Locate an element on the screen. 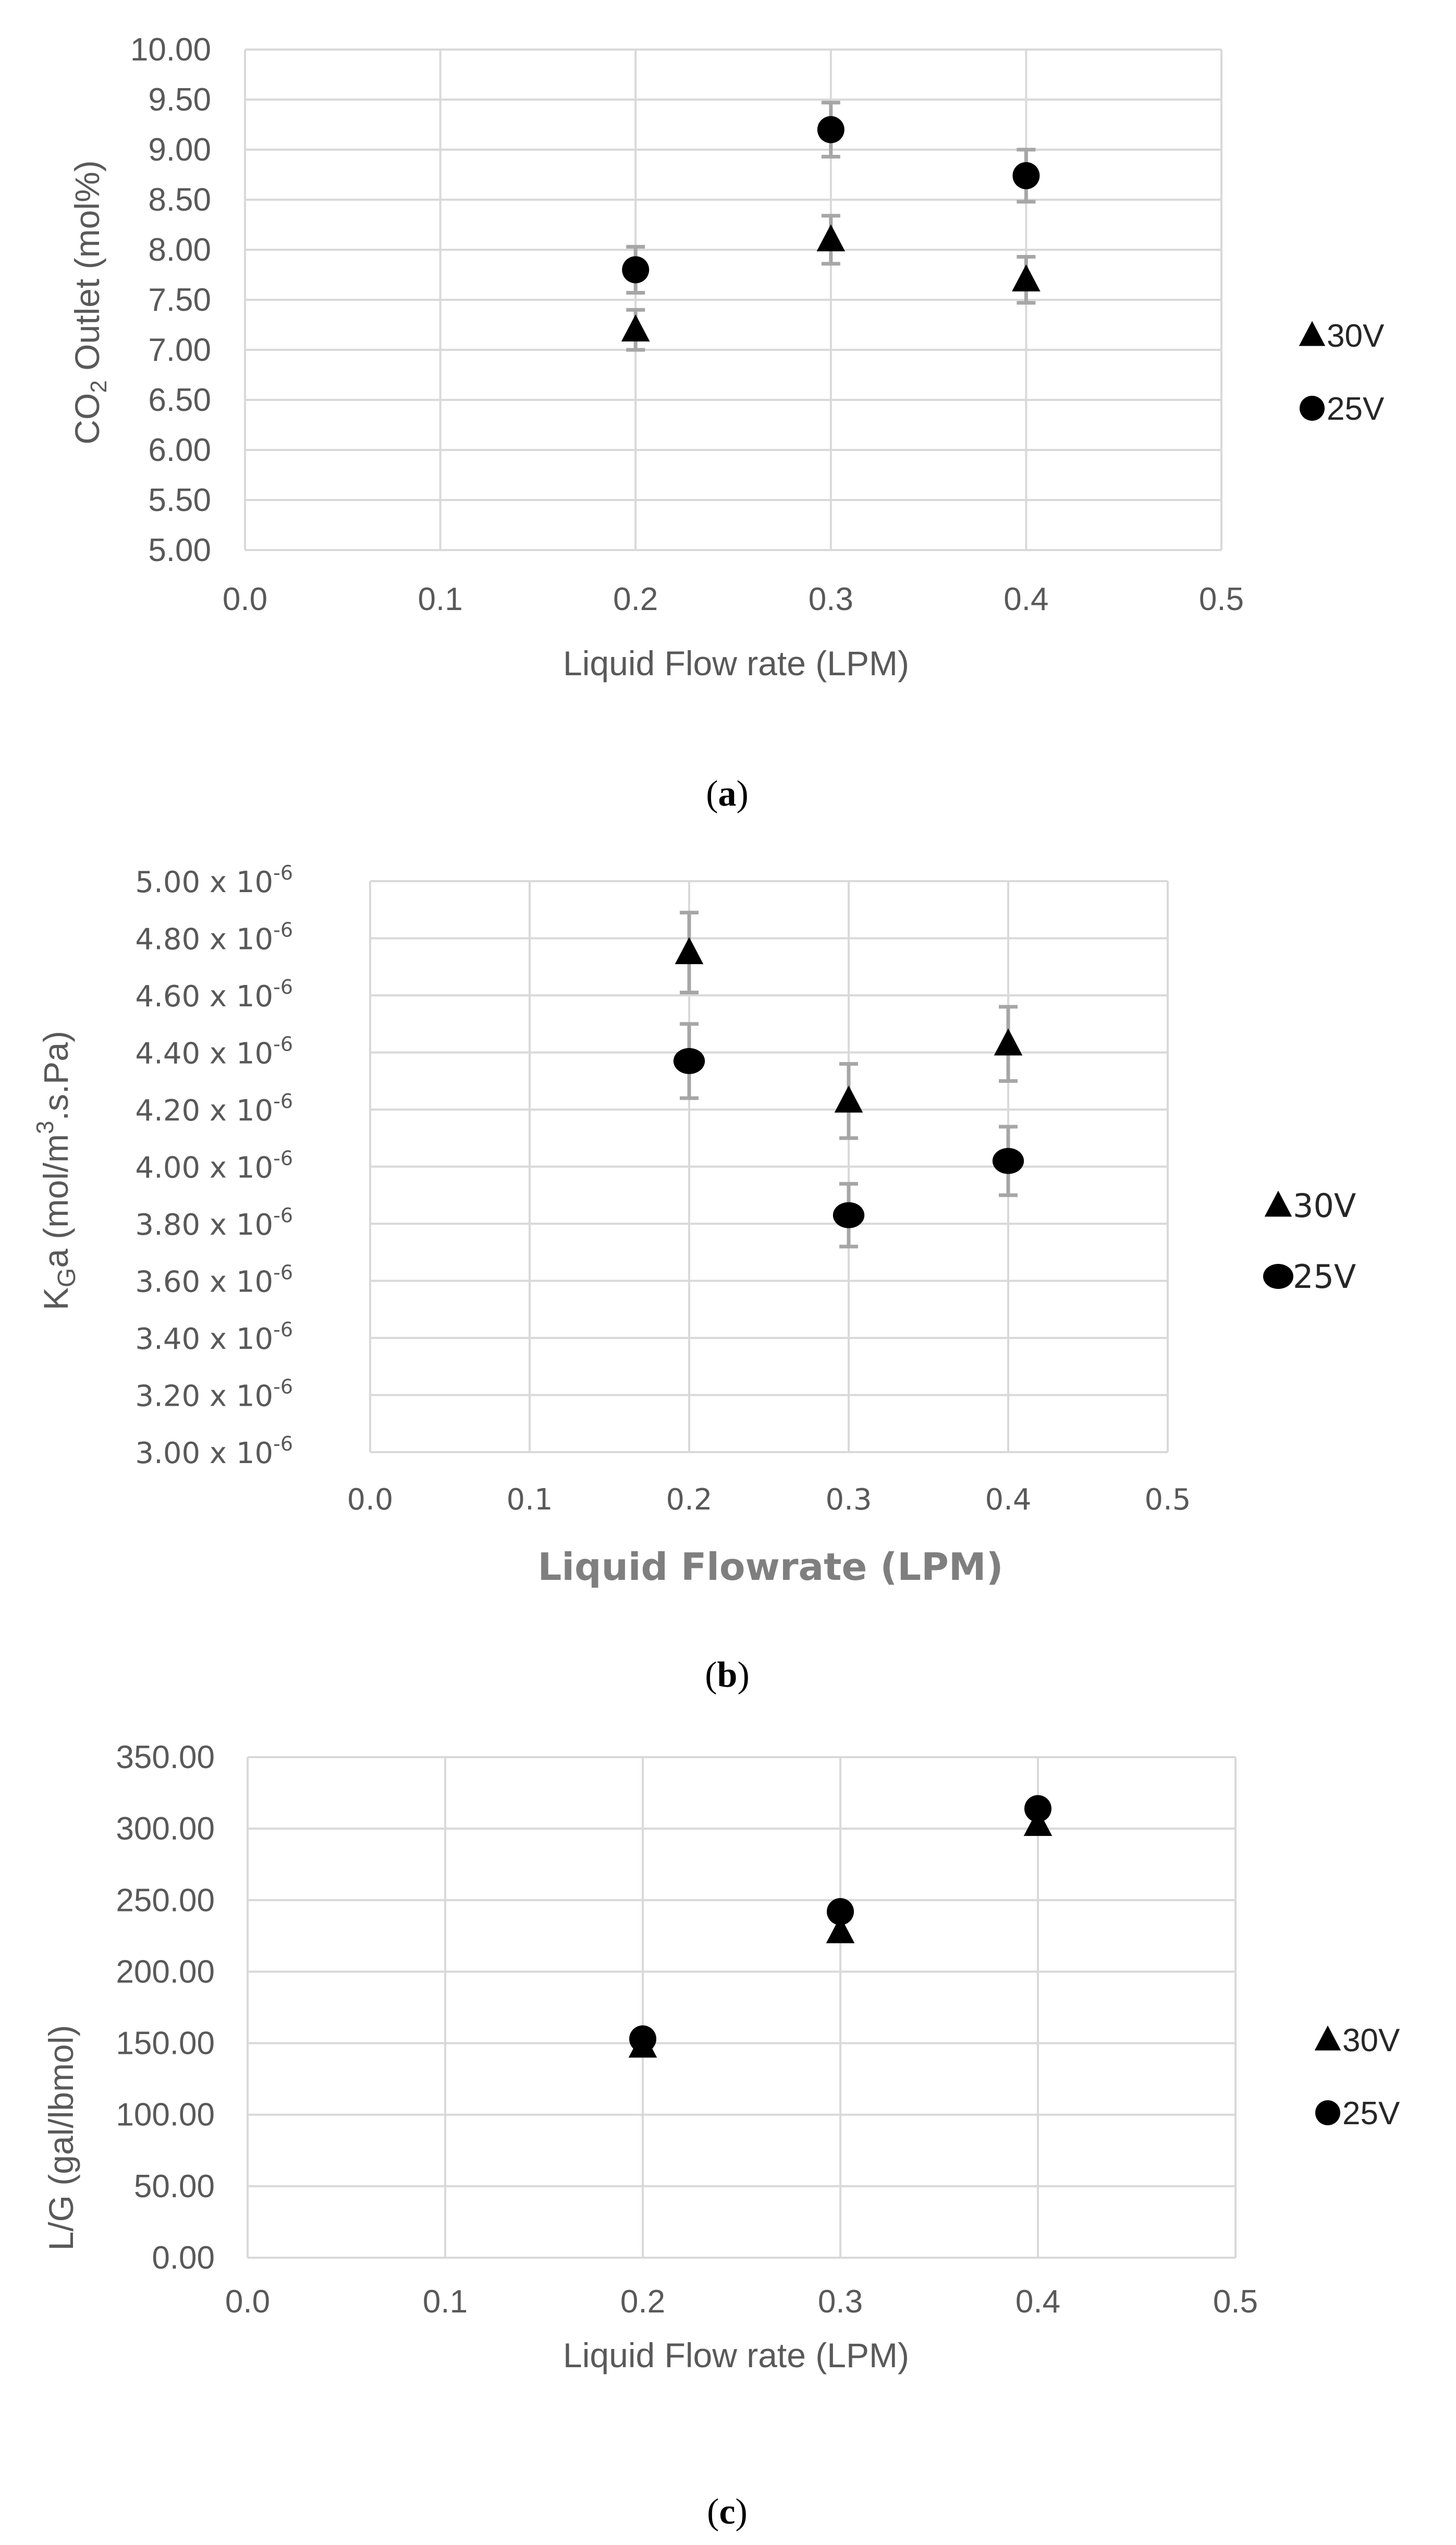 Image resolution: width=1456 pixels, height=2545 pixels. y-tick-label: 6.00 is located at coordinates (179, 450).